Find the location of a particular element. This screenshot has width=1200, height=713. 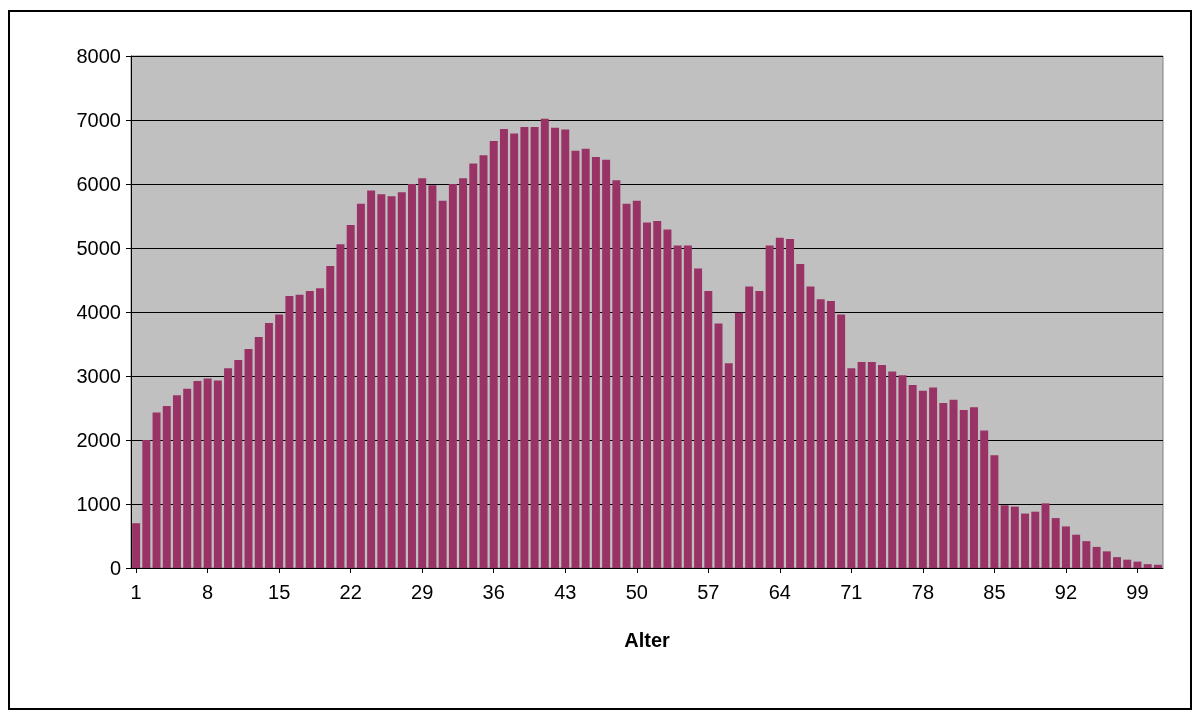

y-tick-label: 6000 is located at coordinates (98, 184).